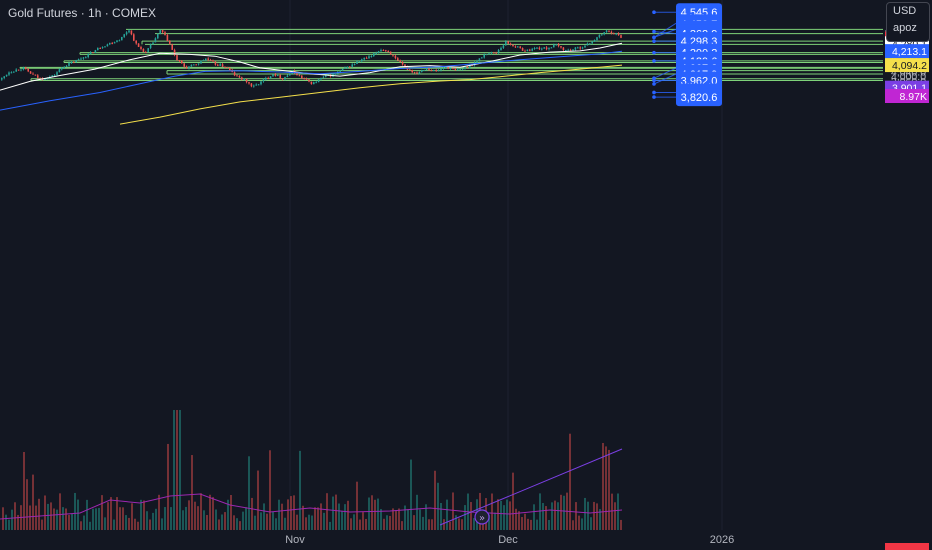 The width and height of the screenshot is (932, 550). Describe the element at coordinates (654, 12) in the screenshot. I see `target-dot` at that location.